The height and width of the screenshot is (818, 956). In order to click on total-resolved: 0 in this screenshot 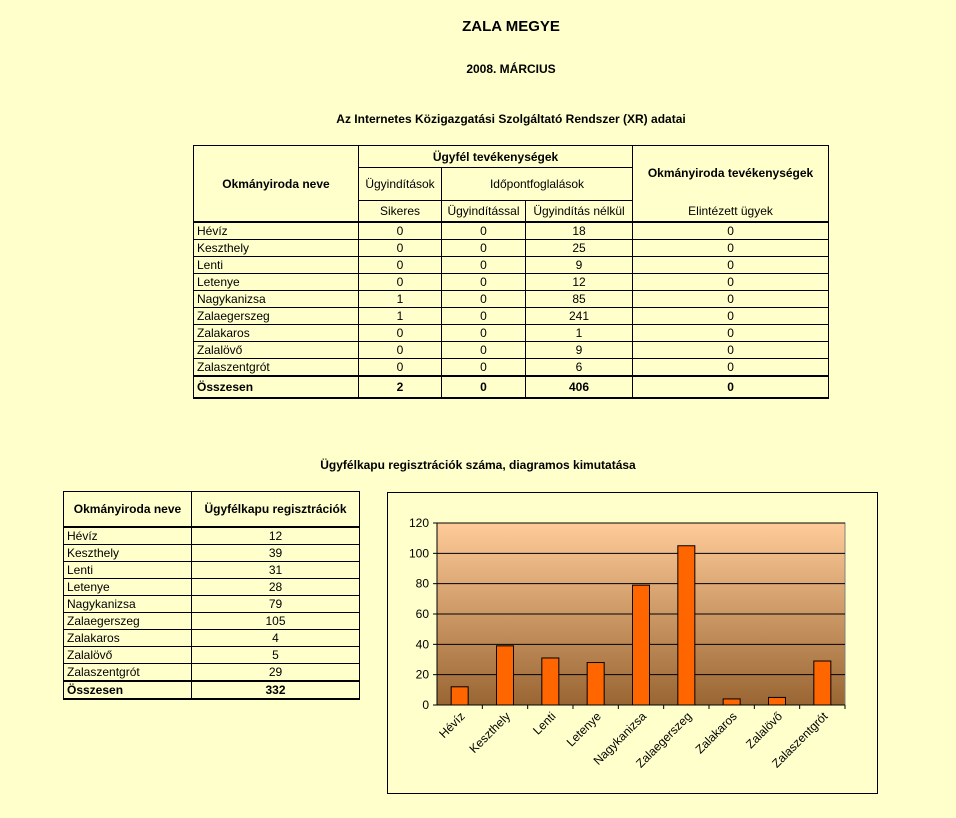, I will do `click(731, 387)`.